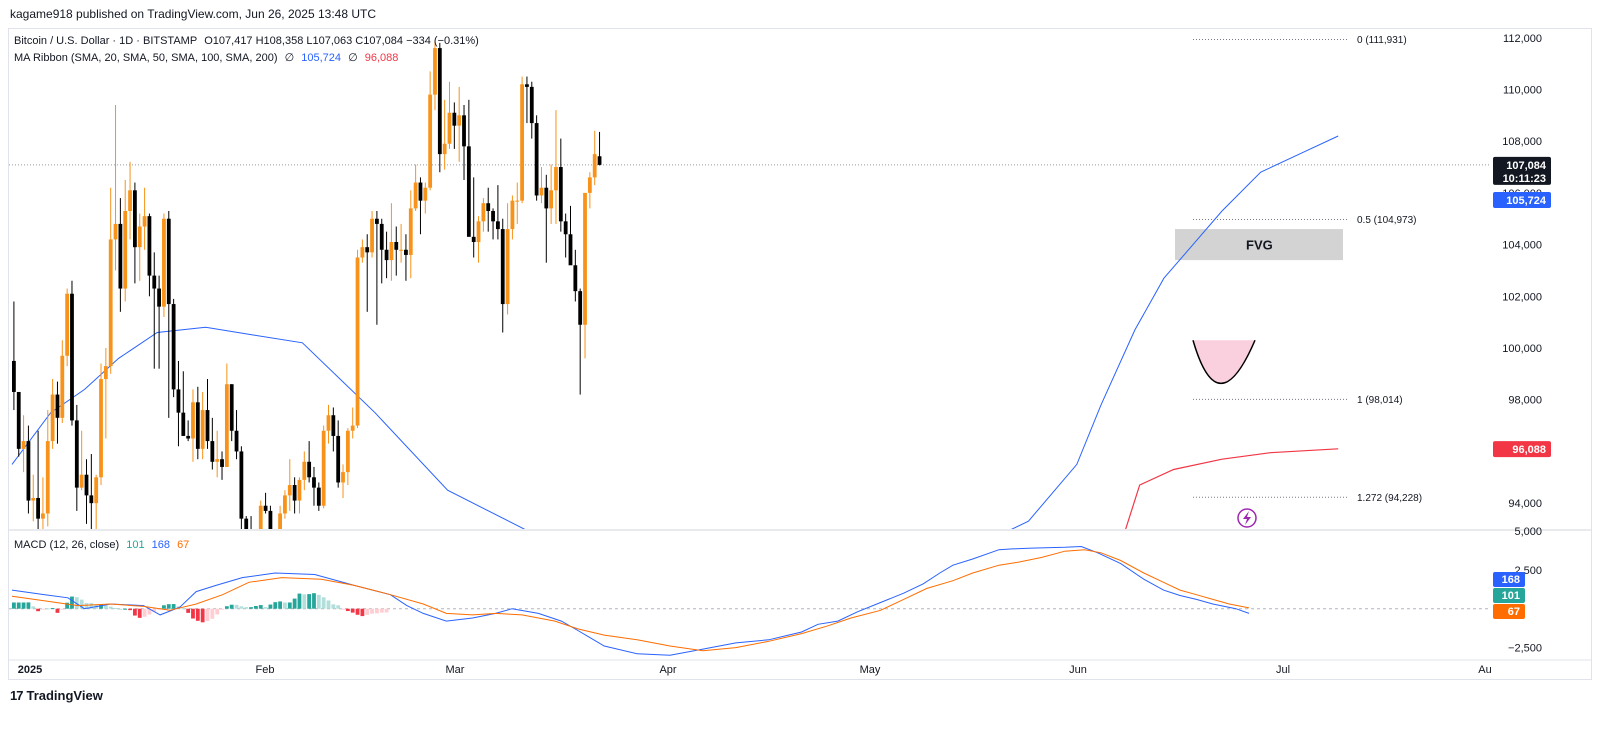  Describe the element at coordinates (1522, 170) in the screenshot. I see `last-price-badge-bg` at that location.